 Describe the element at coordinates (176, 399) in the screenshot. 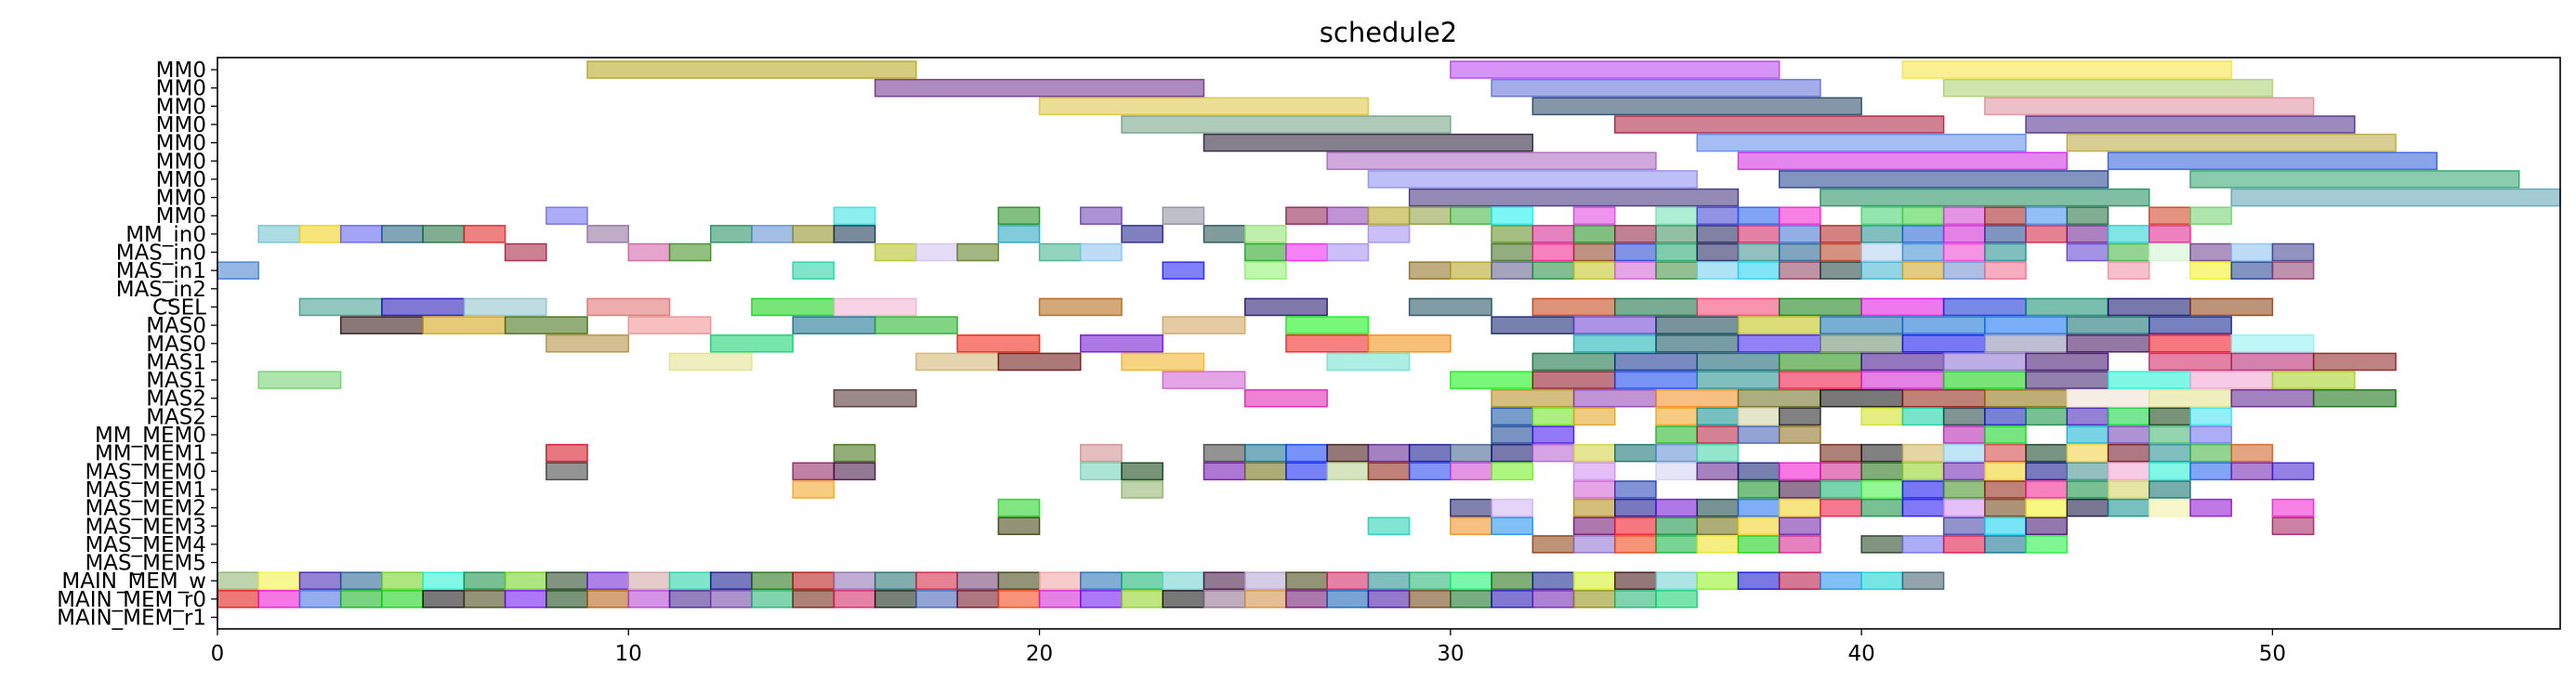

I see `y-tick-label: MAS2` at that location.